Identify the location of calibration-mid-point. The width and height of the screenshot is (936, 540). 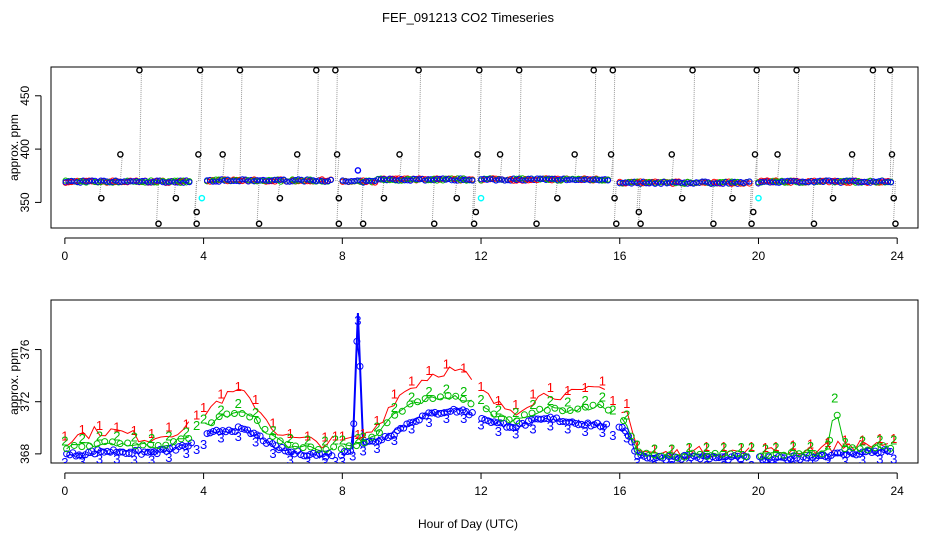
(198, 154).